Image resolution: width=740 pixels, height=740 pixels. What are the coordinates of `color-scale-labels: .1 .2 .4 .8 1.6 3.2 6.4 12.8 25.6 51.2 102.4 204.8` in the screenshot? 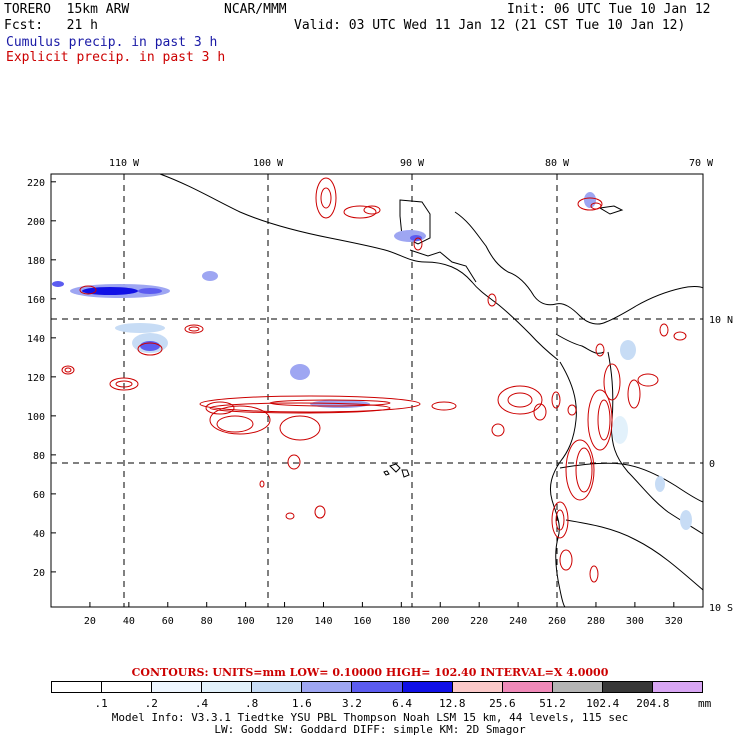 It's located at (377, 703).